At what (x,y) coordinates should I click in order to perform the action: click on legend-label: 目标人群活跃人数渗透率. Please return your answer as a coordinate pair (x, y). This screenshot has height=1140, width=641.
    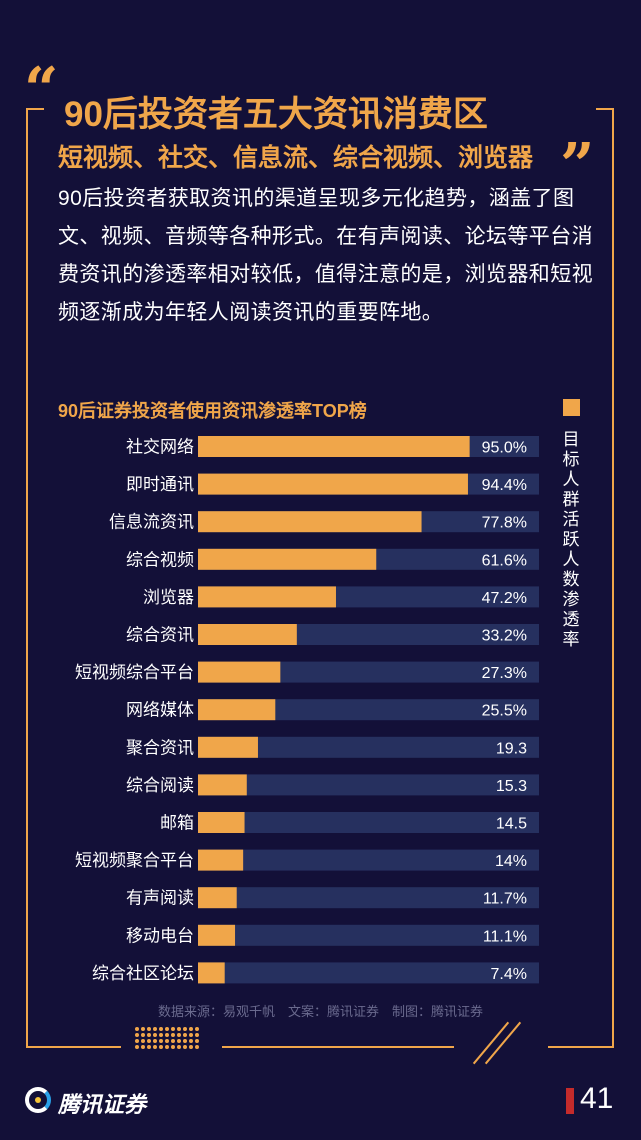
    Looking at the image, I should click on (571, 539).